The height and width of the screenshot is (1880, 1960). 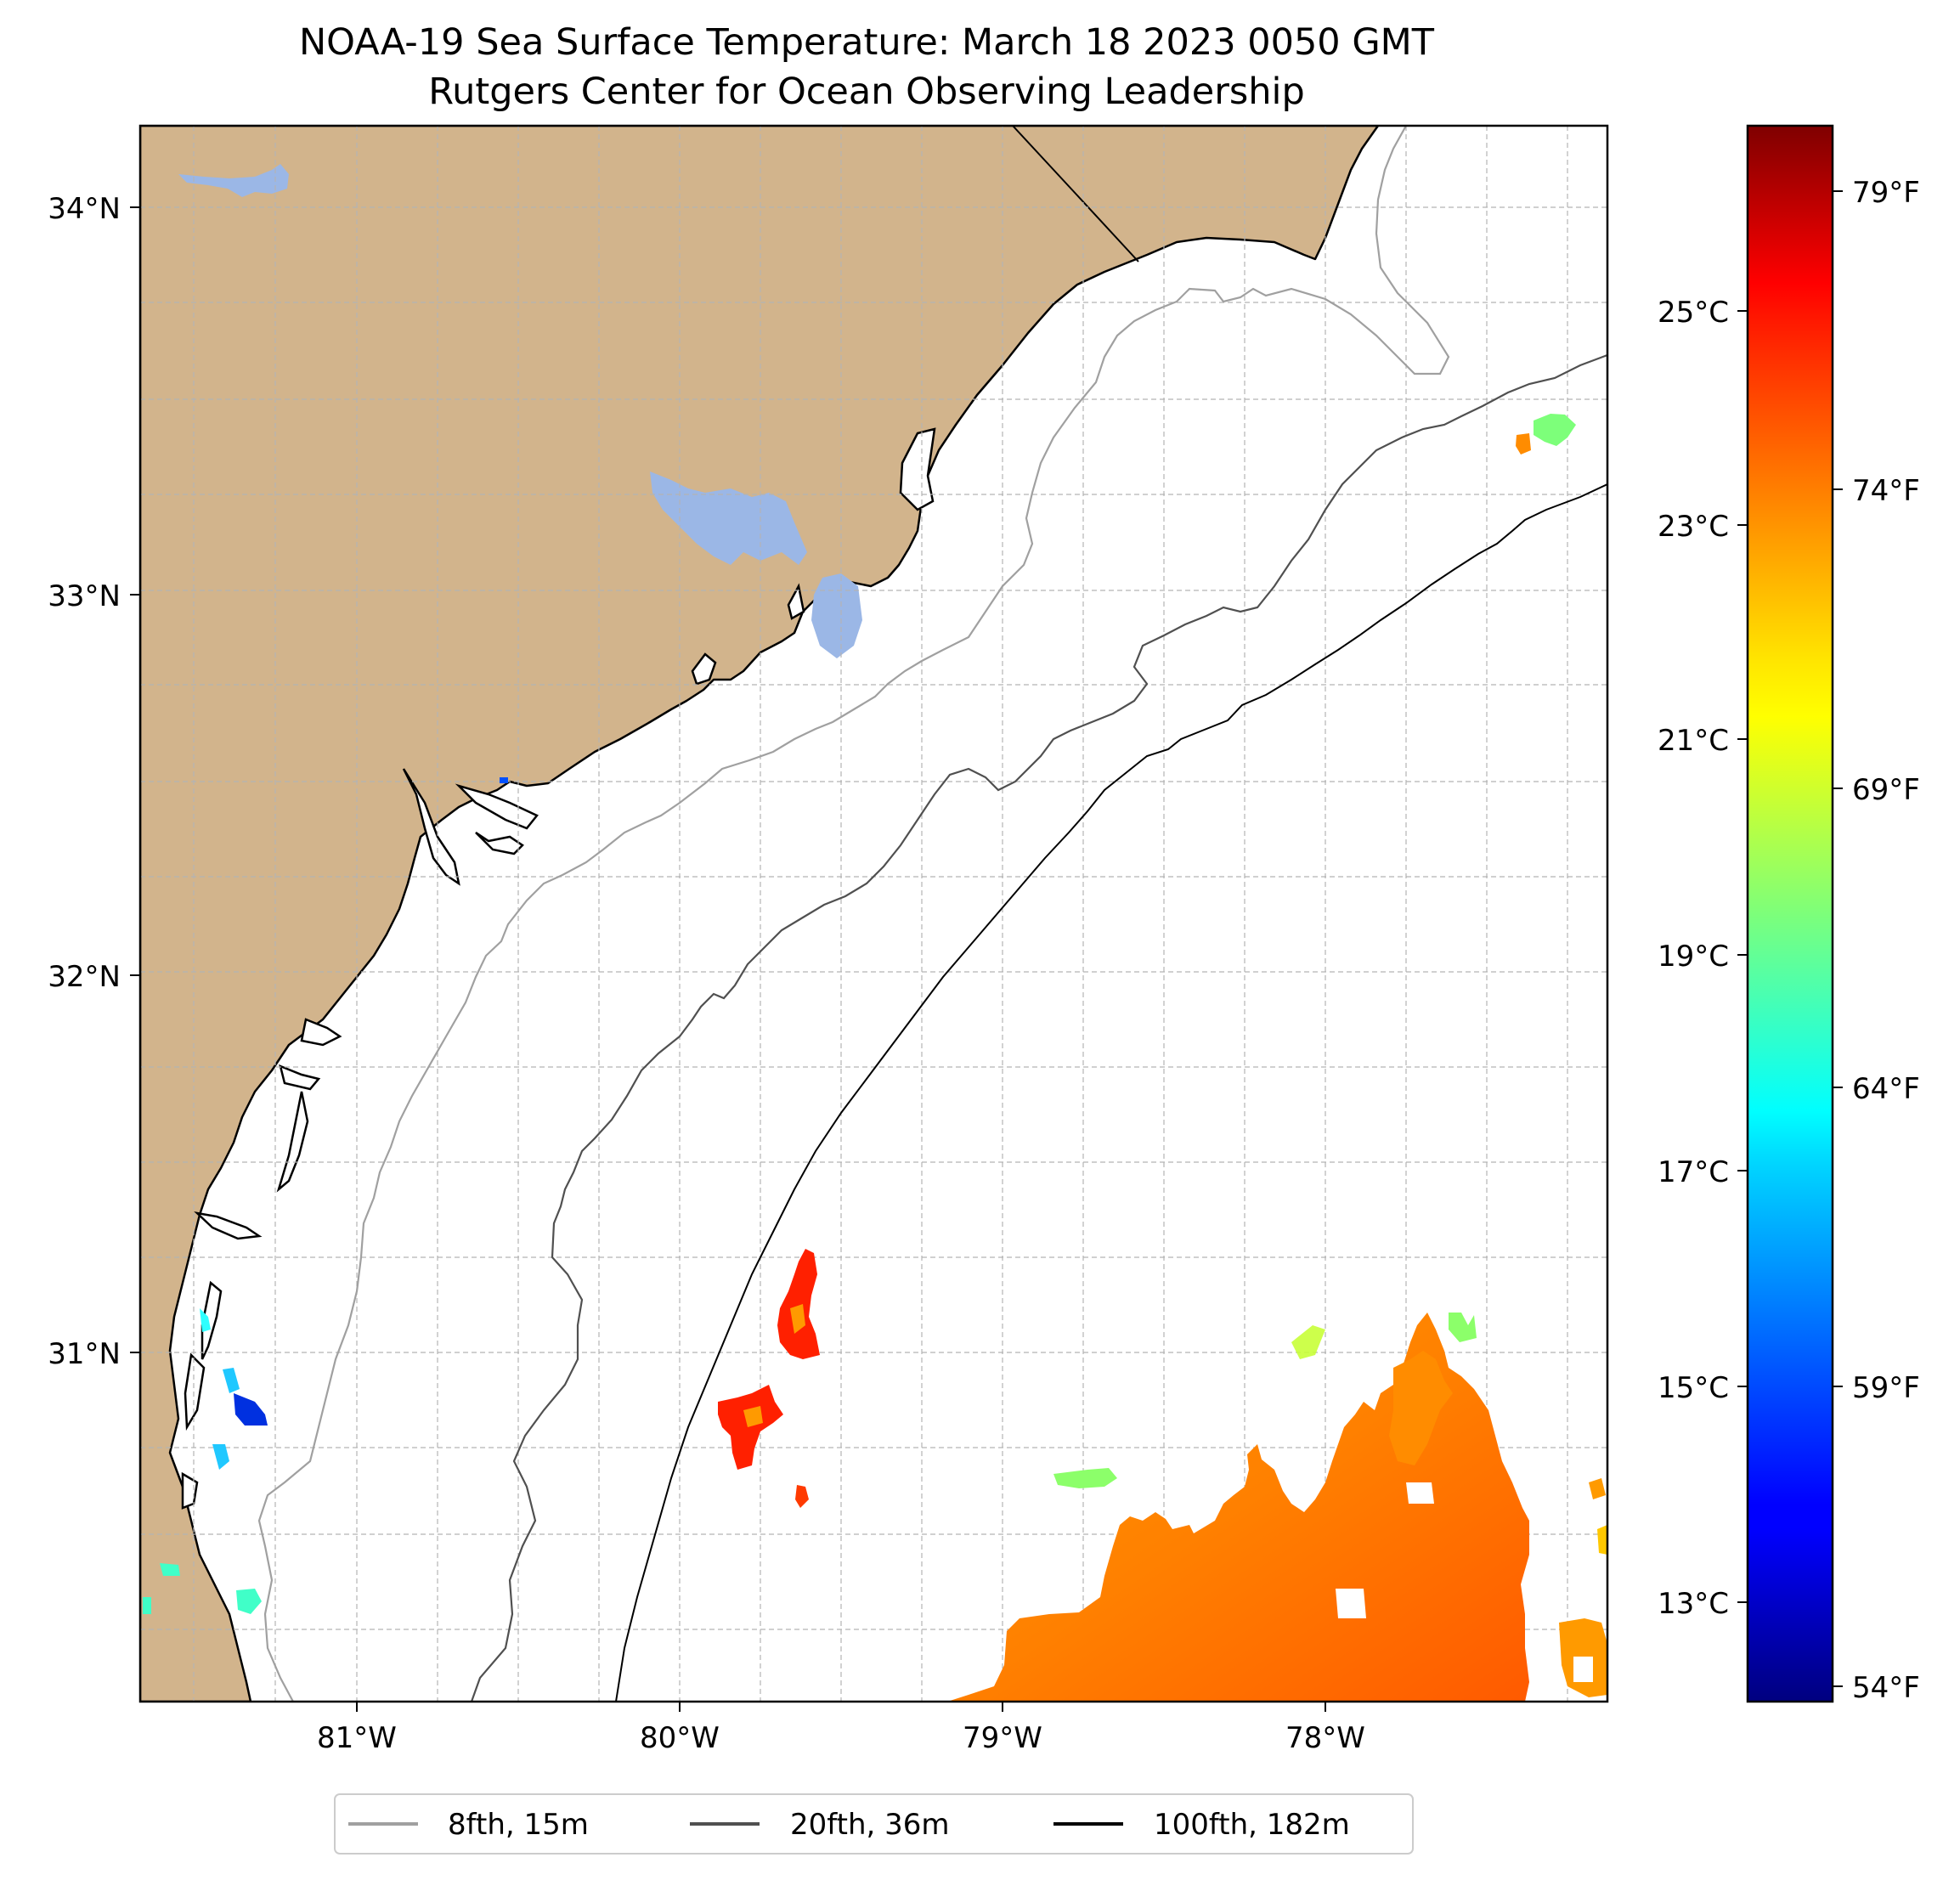 I want to click on sst-patch-northeast-orange, so click(x=1524, y=444).